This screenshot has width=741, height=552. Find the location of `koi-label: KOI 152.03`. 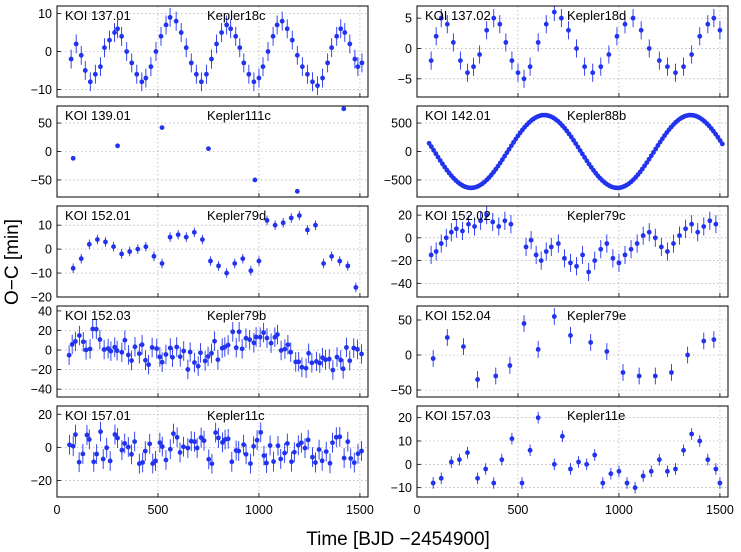

koi-label: KOI 152.03 is located at coordinates (98, 315).